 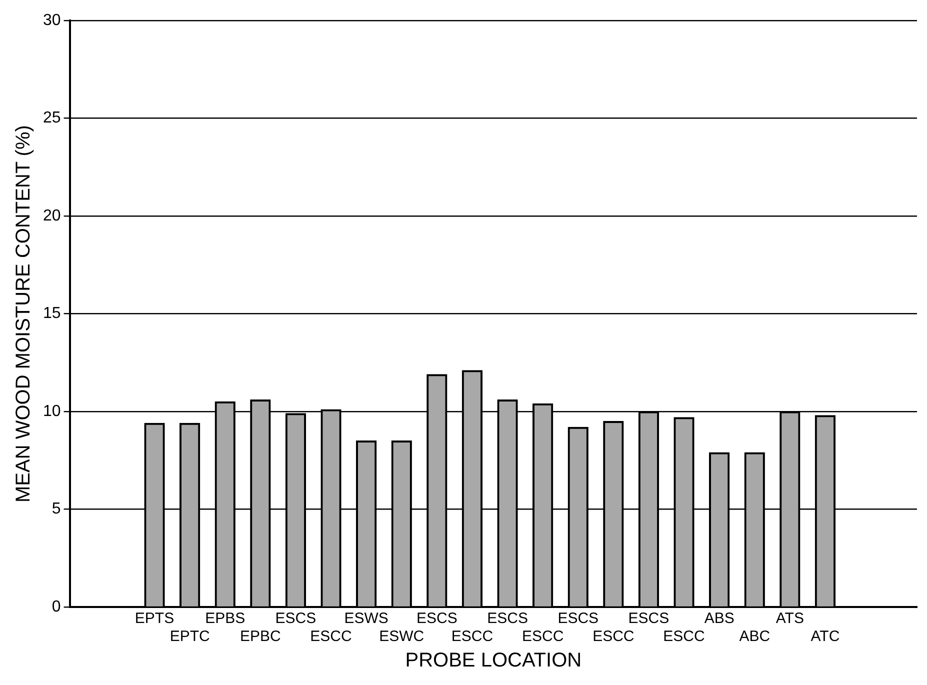 What do you see at coordinates (52, 411) in the screenshot?
I see `y-tick-label: 10` at bounding box center [52, 411].